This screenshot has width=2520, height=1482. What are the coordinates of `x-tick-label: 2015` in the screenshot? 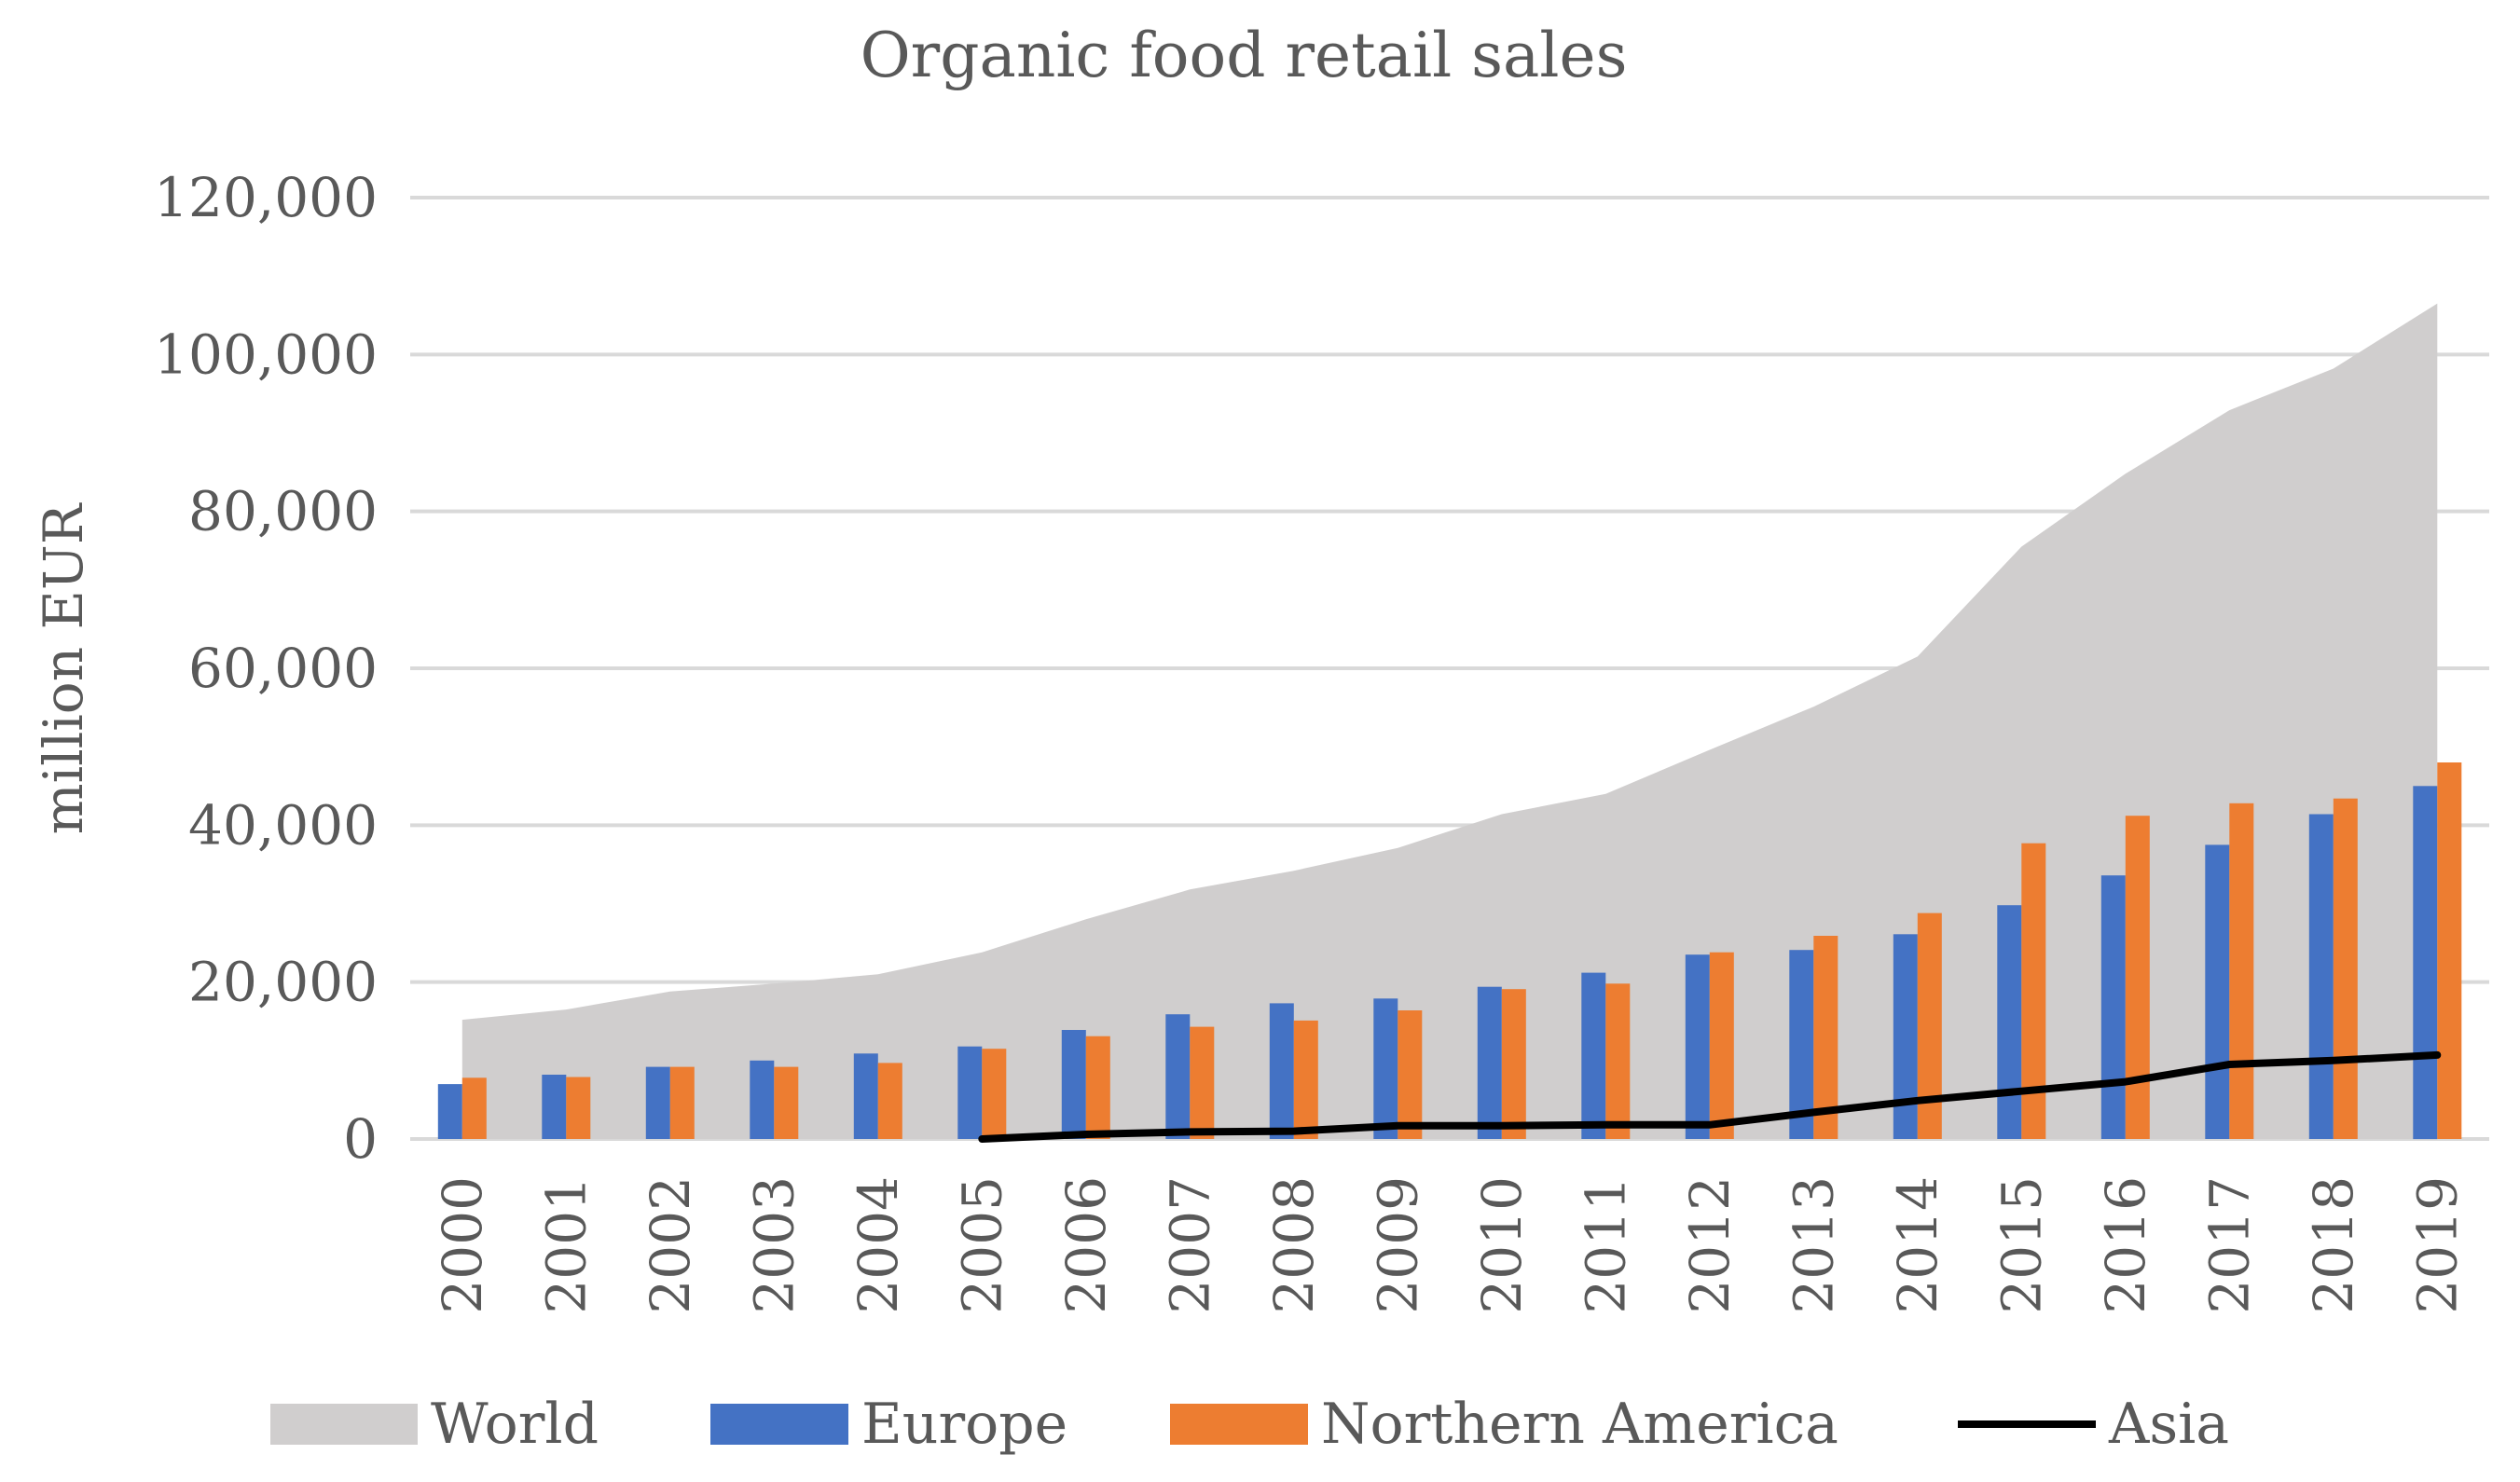 It's located at (2021, 1245).